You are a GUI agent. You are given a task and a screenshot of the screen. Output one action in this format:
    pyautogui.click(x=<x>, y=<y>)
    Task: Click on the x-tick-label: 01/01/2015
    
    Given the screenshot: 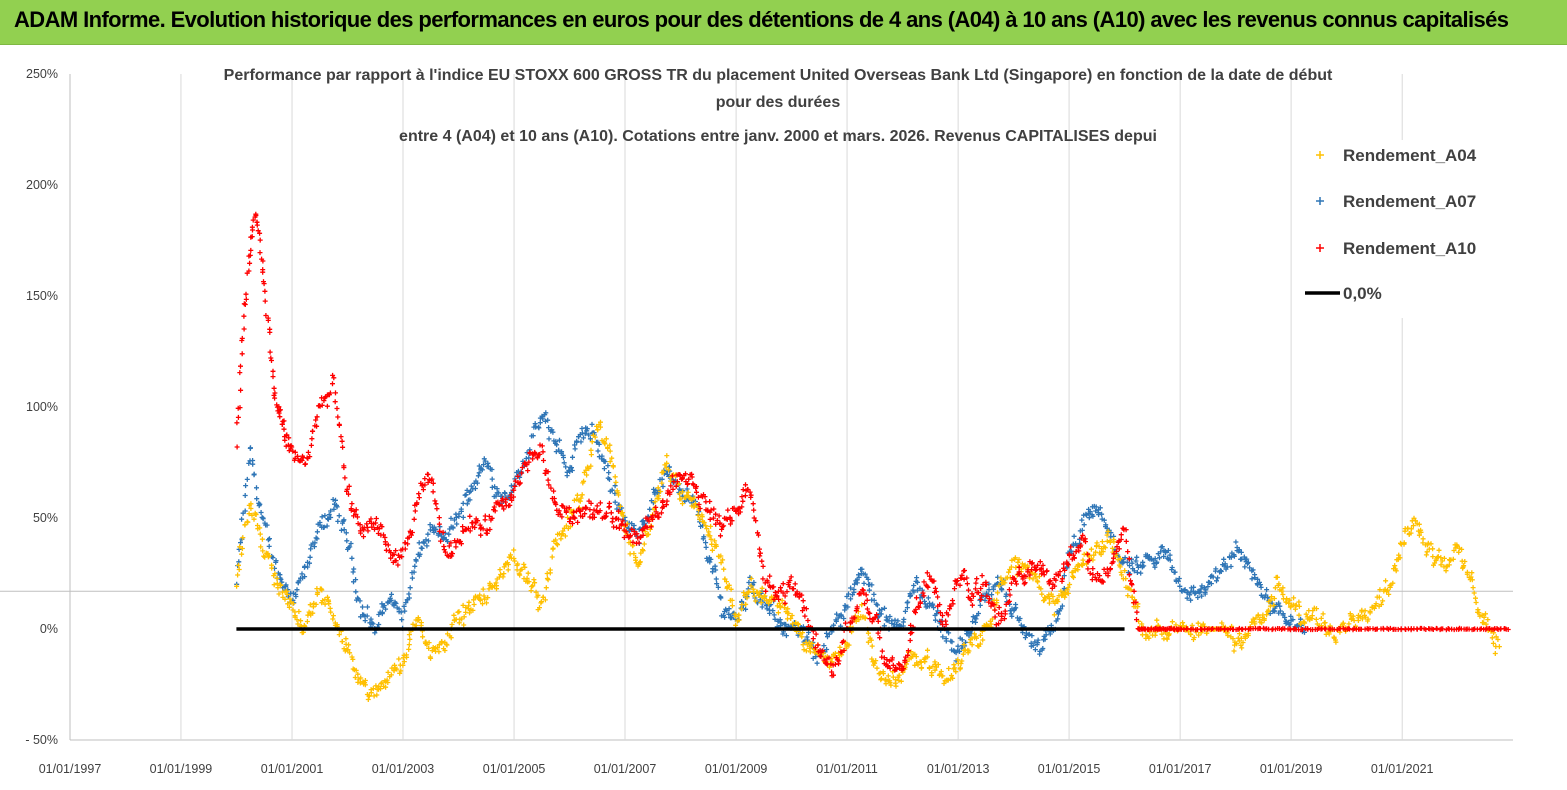 What is the action you would take?
    pyautogui.click(x=1069, y=769)
    